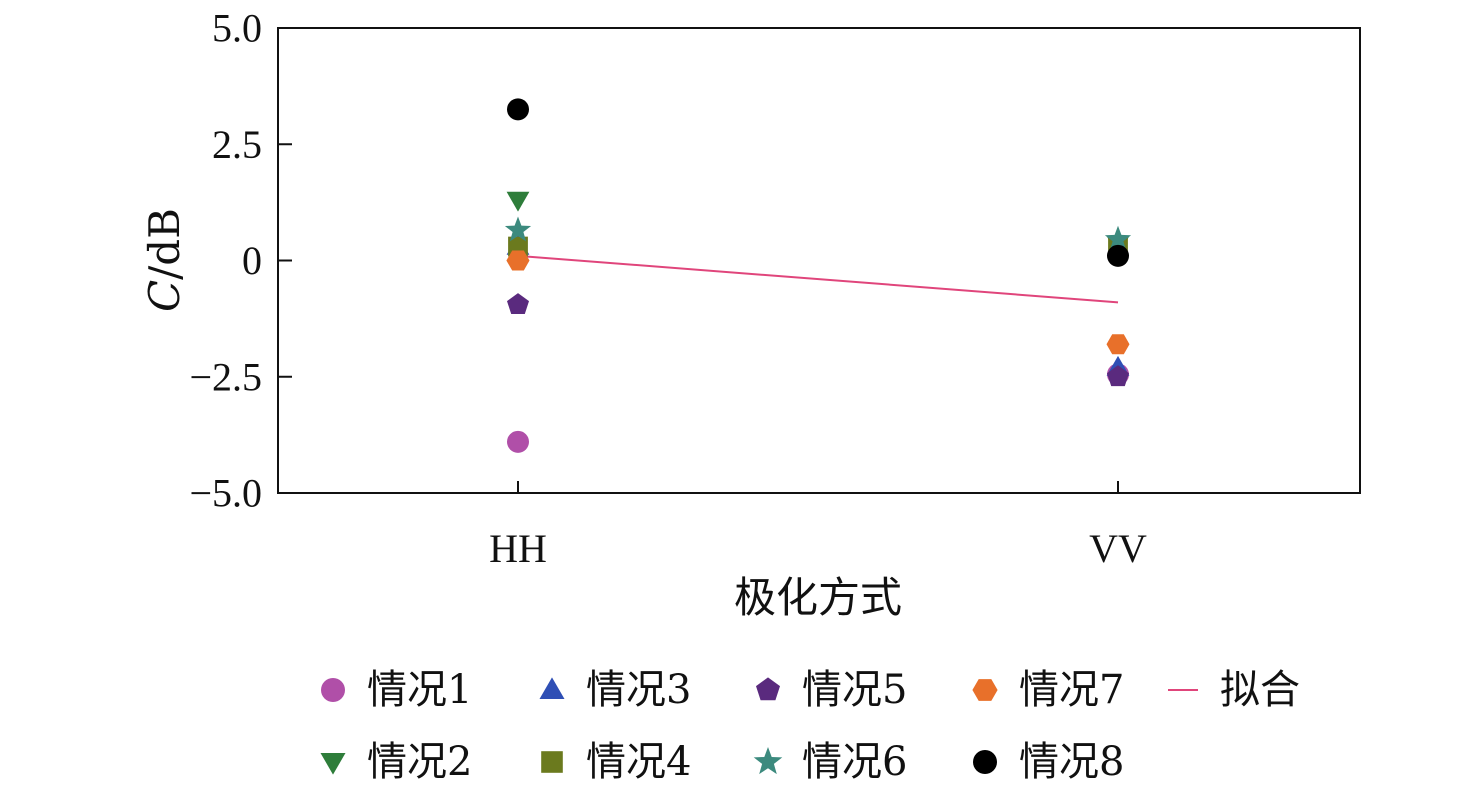  What do you see at coordinates (419, 690) in the screenshot?
I see `legend-label-series-1: 情况1` at bounding box center [419, 690].